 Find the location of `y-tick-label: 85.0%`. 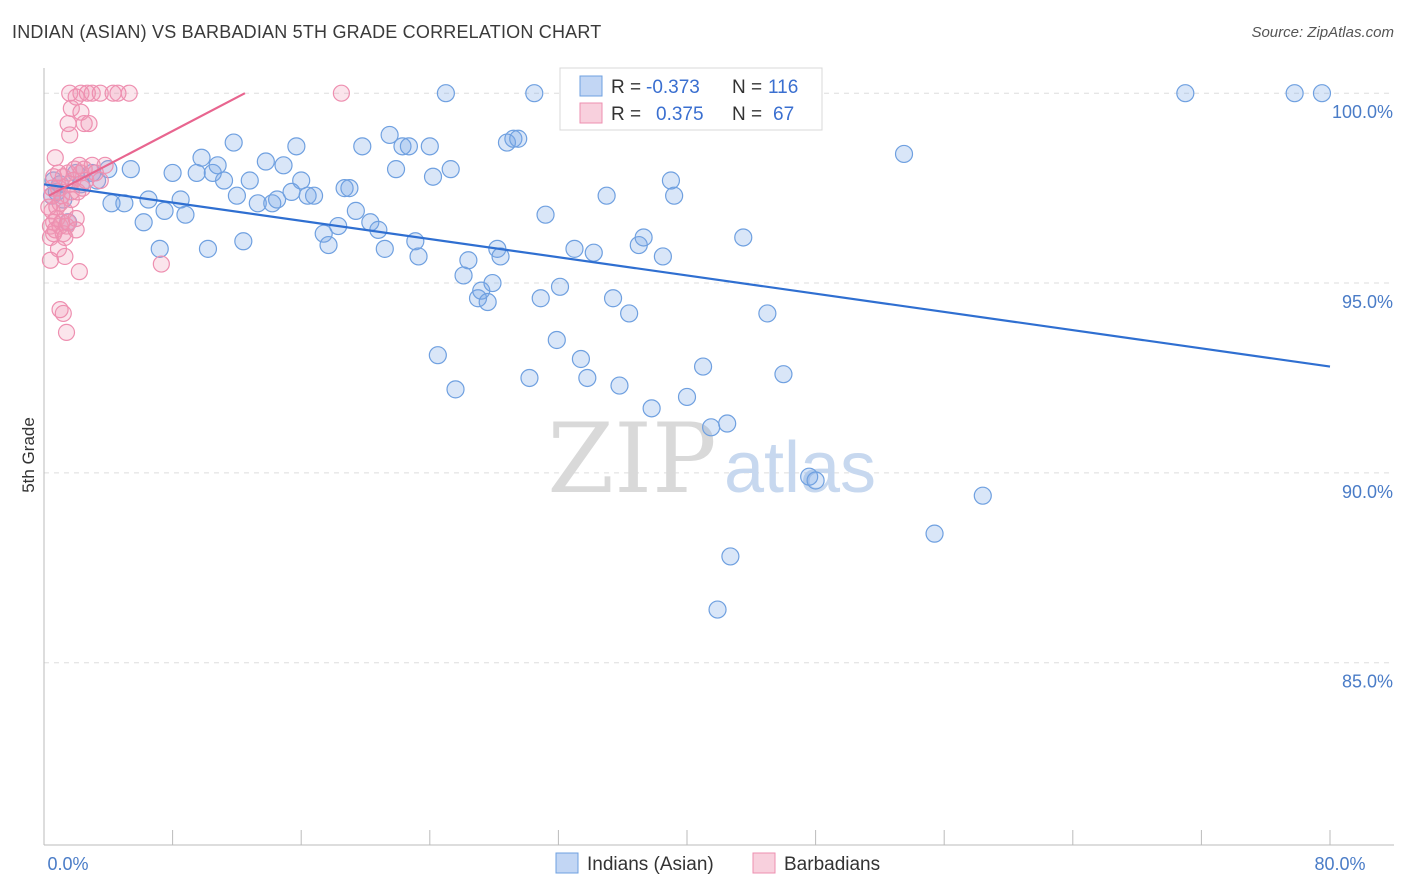

y-tick-label: 85.0% is located at coordinates (1367, 682).